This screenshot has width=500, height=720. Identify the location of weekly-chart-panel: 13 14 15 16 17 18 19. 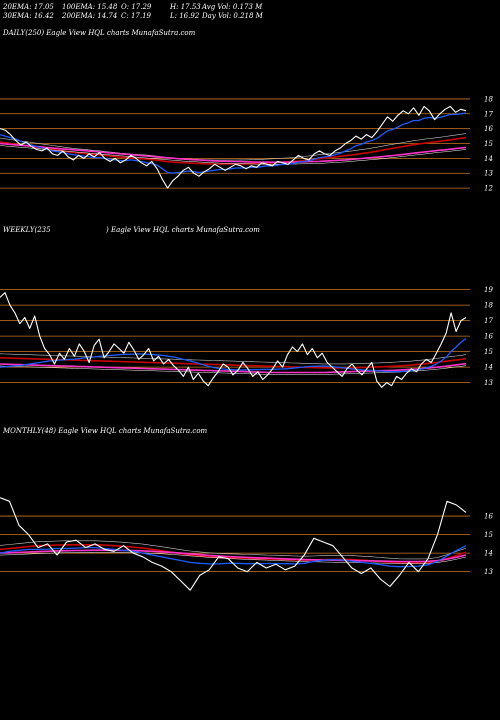
(246, 337).